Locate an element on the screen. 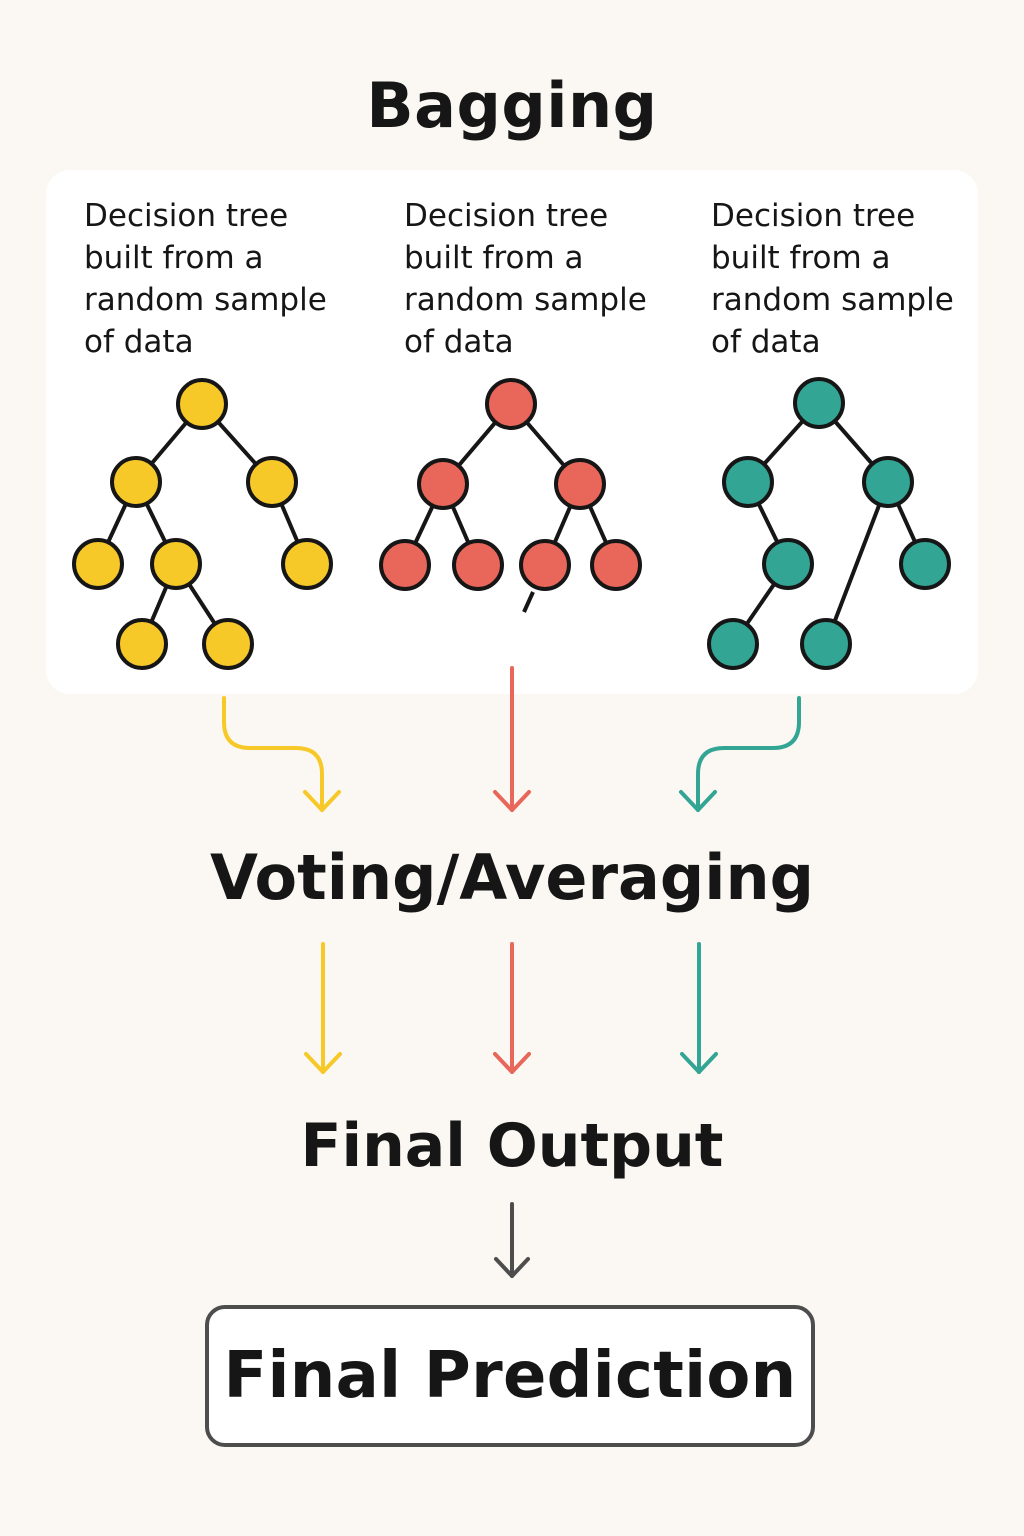 This screenshot has width=1024, height=1536. voting-averaging-label: Voting/Averaging is located at coordinates (512, 877).